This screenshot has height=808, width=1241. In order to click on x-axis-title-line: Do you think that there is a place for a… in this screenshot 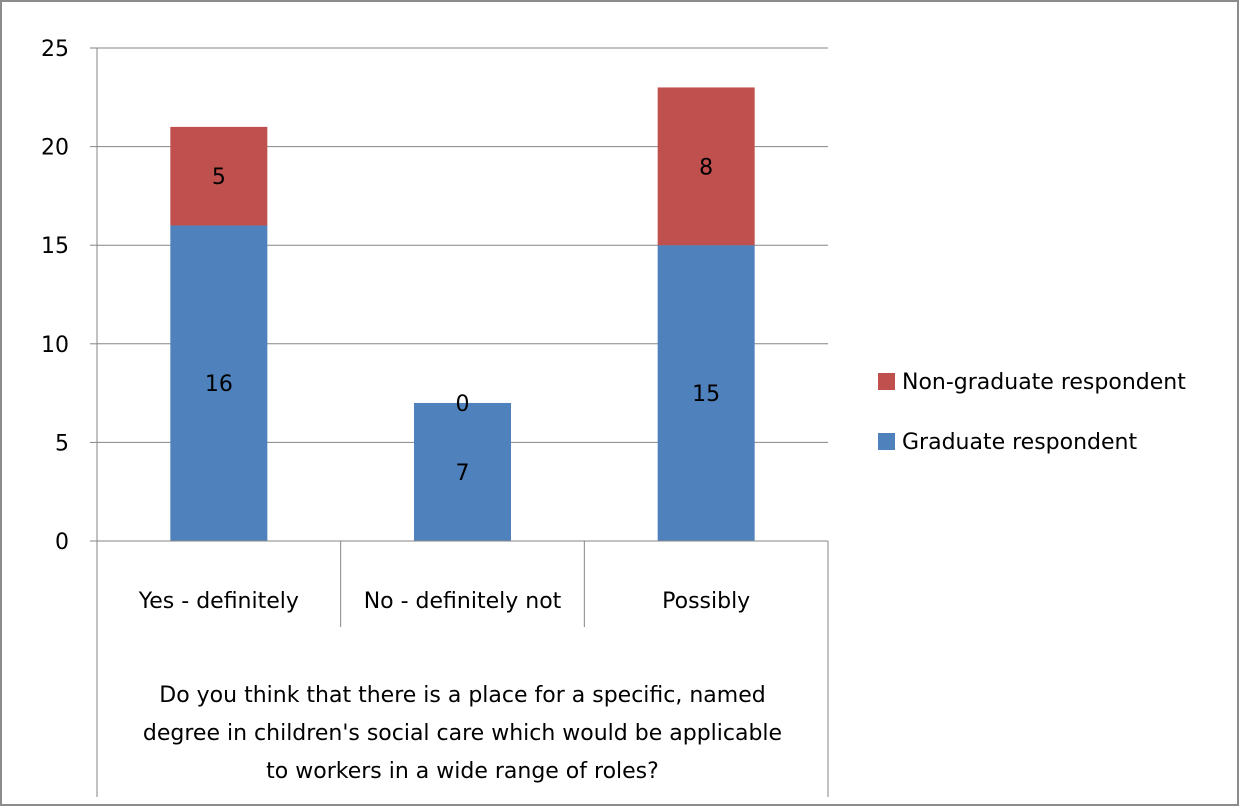, I will do `click(462, 695)`.